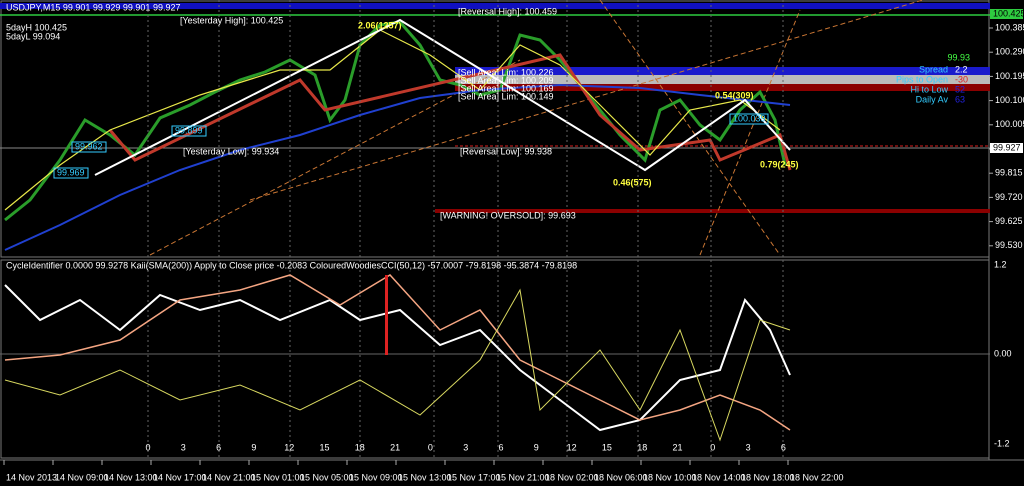  Describe the element at coordinates (465, 447) in the screenshot. I see `cycle-labels: 0 3 6 9 12 15 18 21 0 3 6 9 12 15 18 21 0 3 6` at that location.